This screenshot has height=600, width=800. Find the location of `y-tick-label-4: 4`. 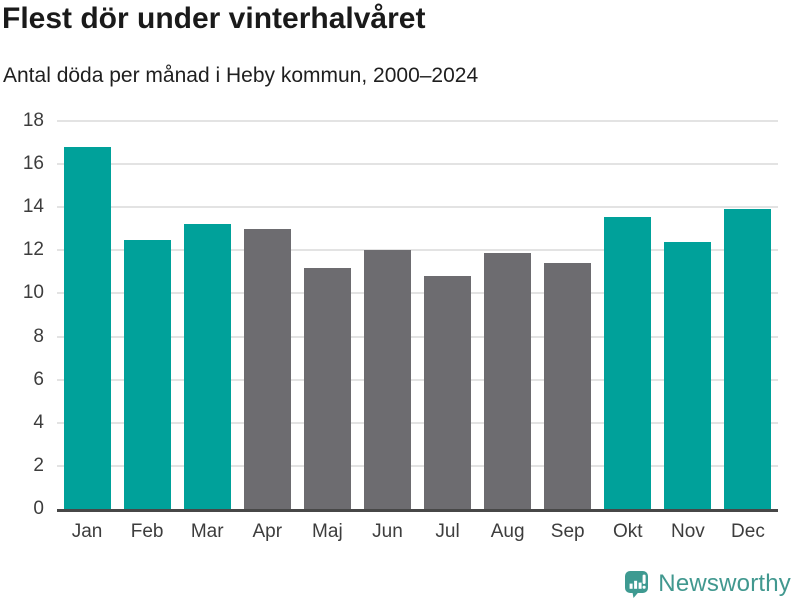

y-tick-label-4: 4 is located at coordinates (38, 422).